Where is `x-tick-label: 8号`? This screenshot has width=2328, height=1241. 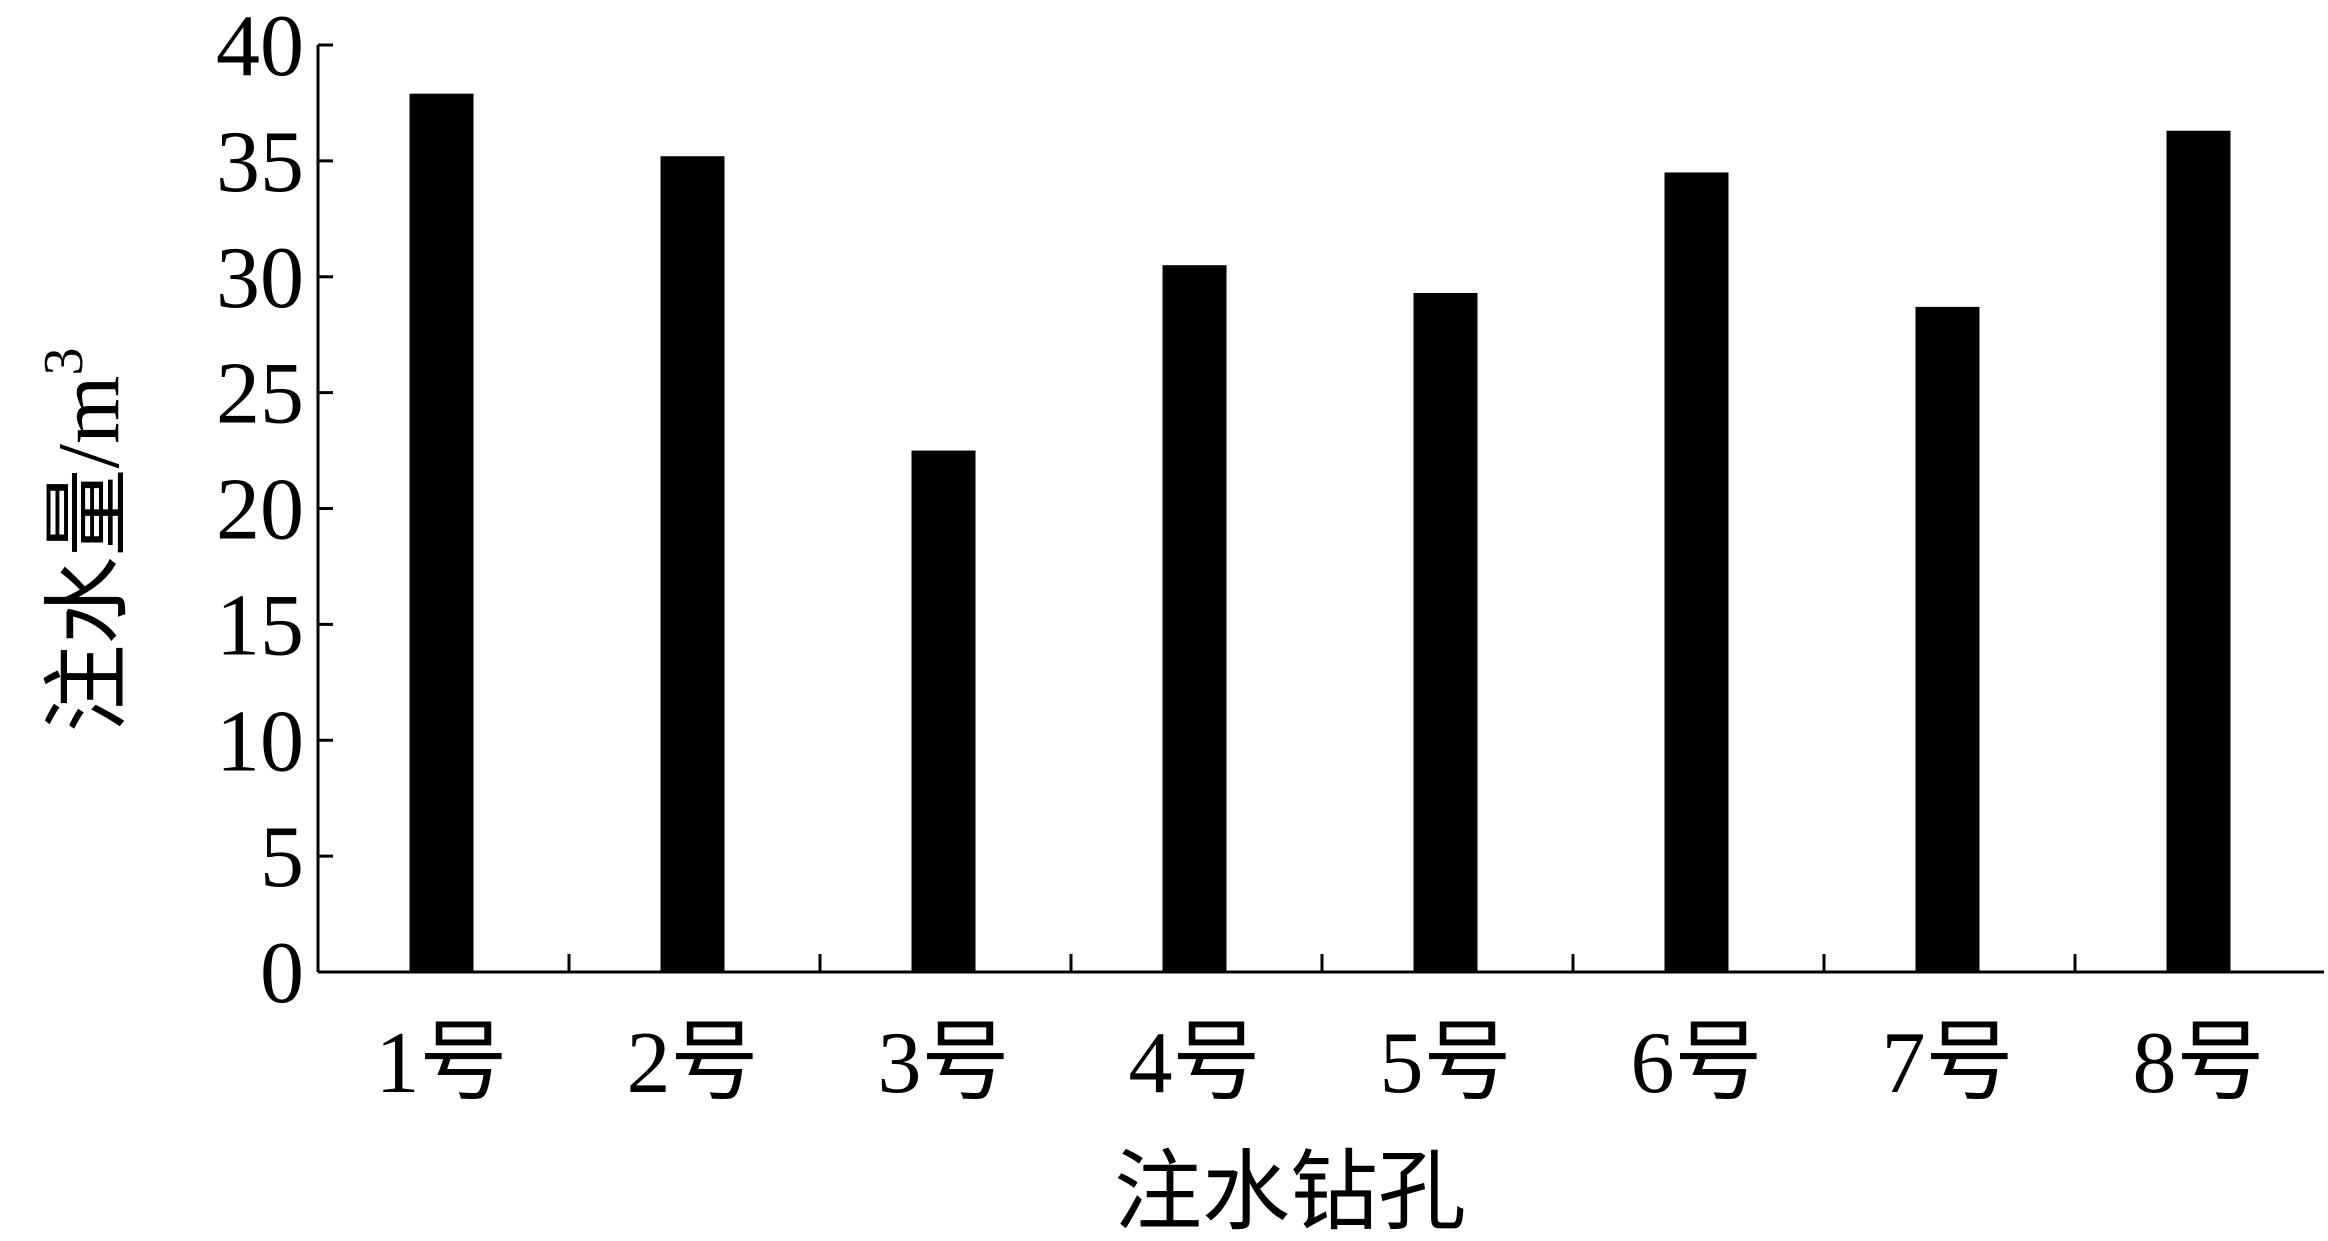 x-tick-label: 8号 is located at coordinates (2198, 1063).